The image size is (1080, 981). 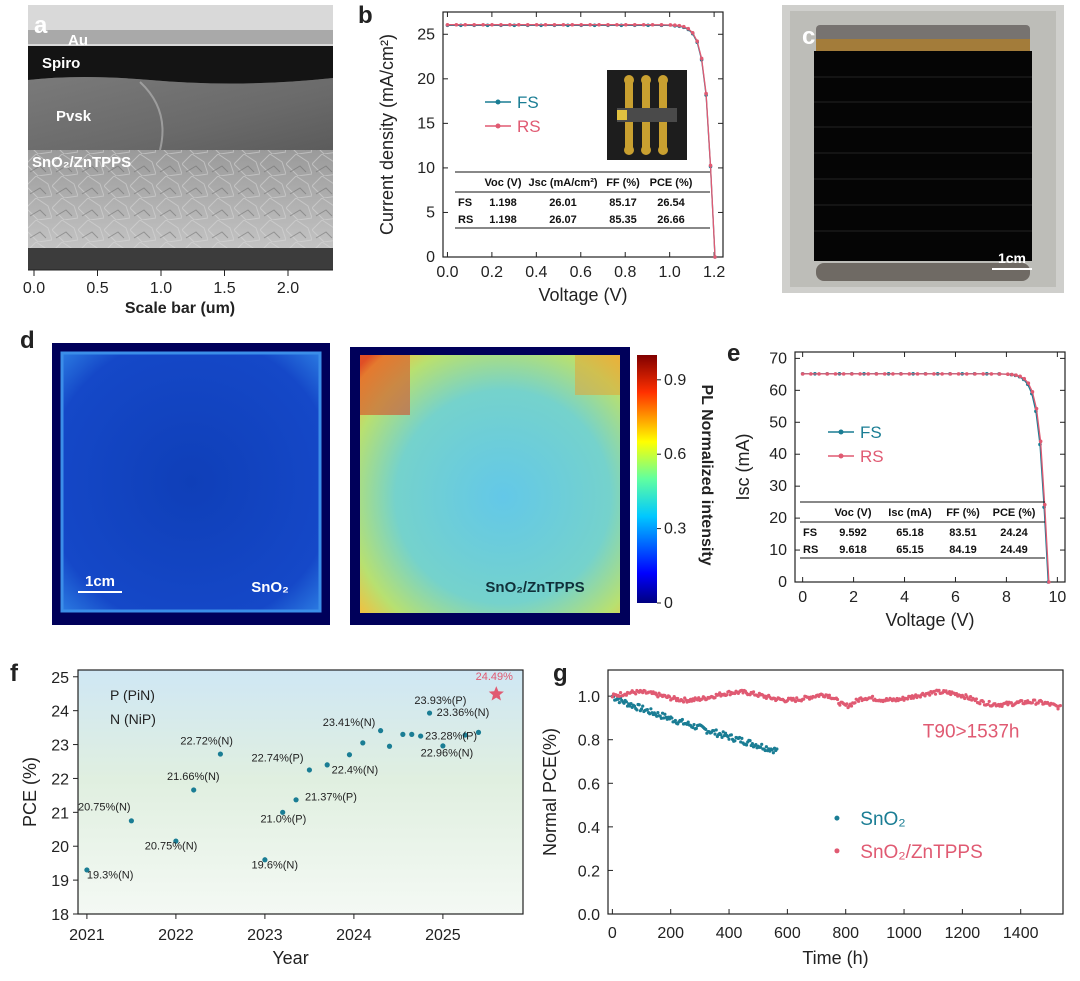 I want to click on x-axis-label: Voltage (V), so click(x=582, y=295).